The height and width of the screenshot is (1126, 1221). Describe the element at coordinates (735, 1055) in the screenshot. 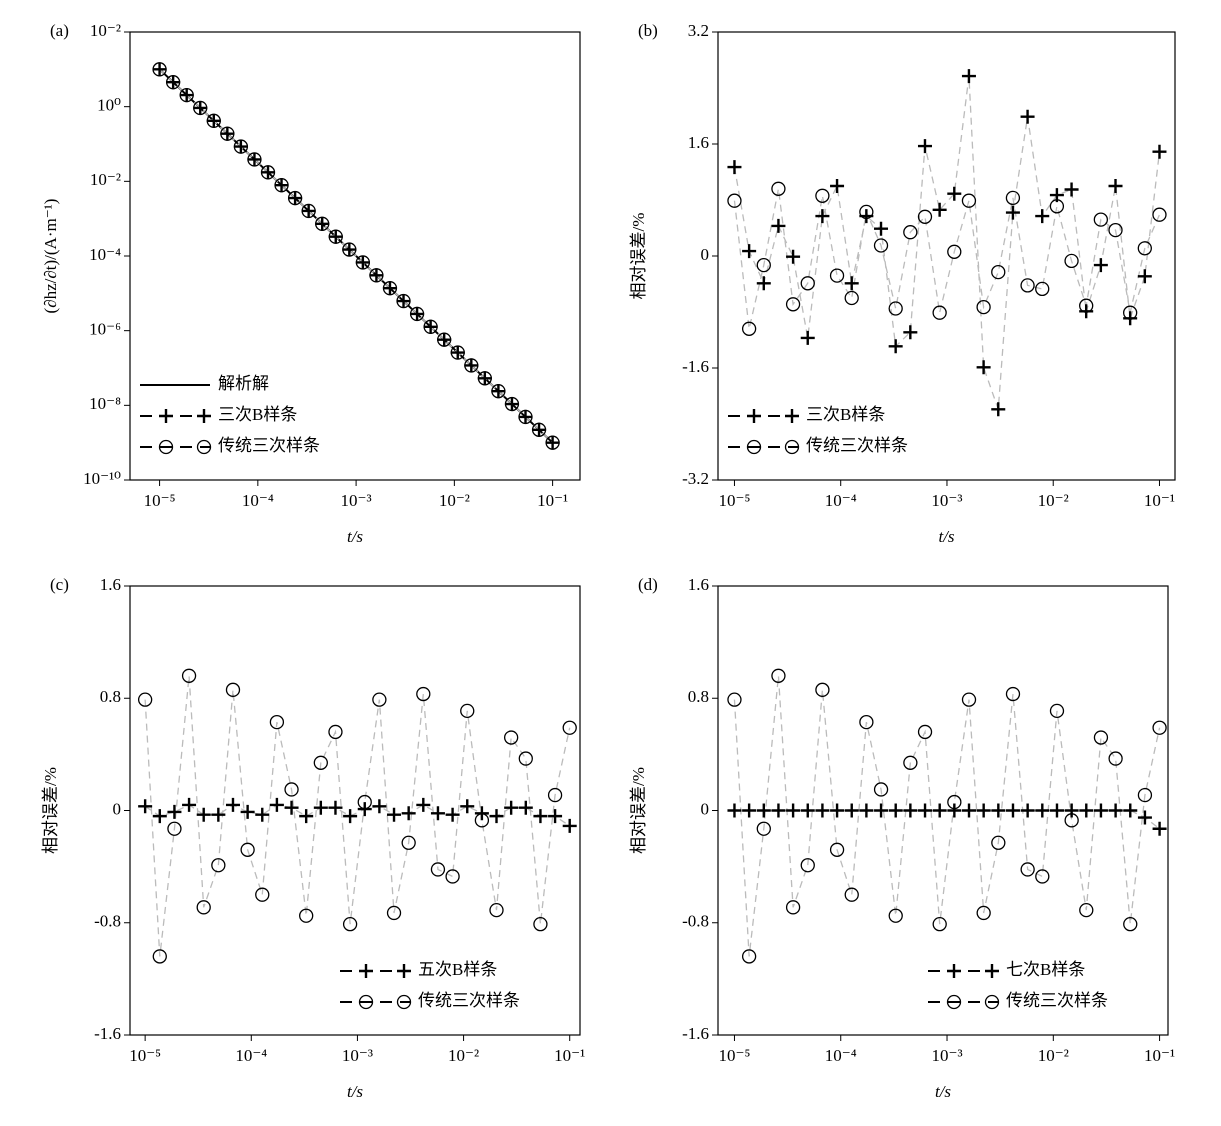

I see `x-tick-label: 10⁻⁵` at that location.